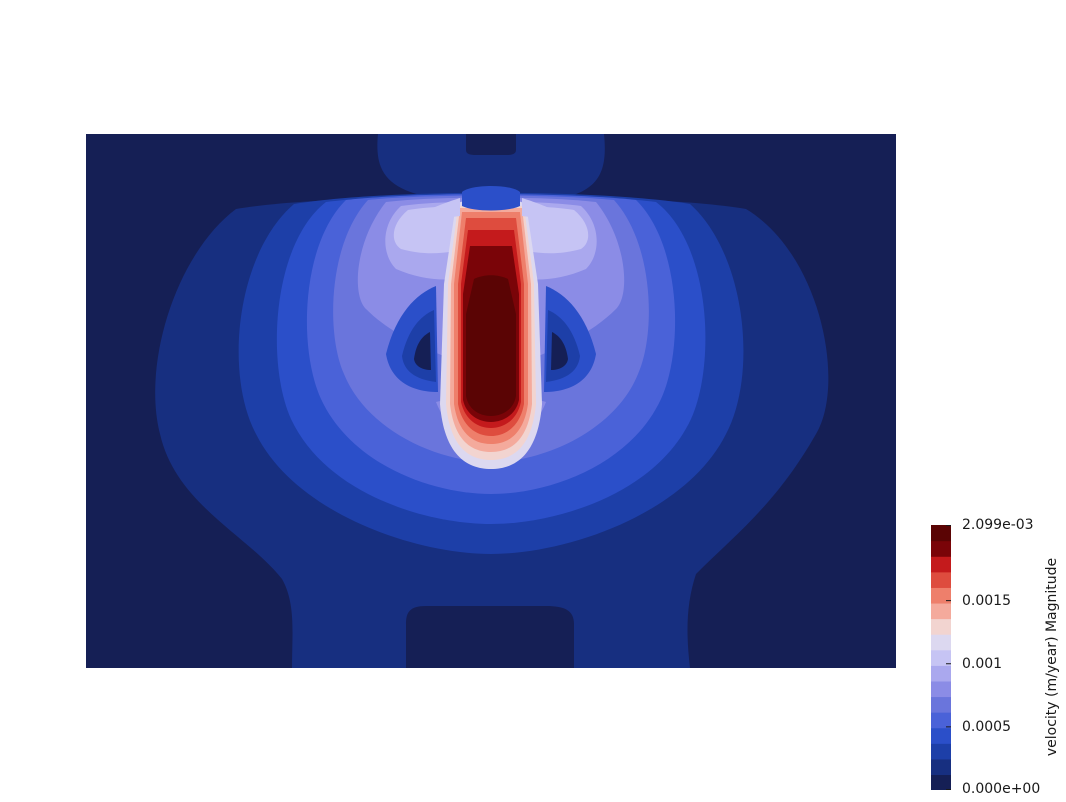 The image size is (1066, 802). I want to click on colorbar, so click(941, 657).